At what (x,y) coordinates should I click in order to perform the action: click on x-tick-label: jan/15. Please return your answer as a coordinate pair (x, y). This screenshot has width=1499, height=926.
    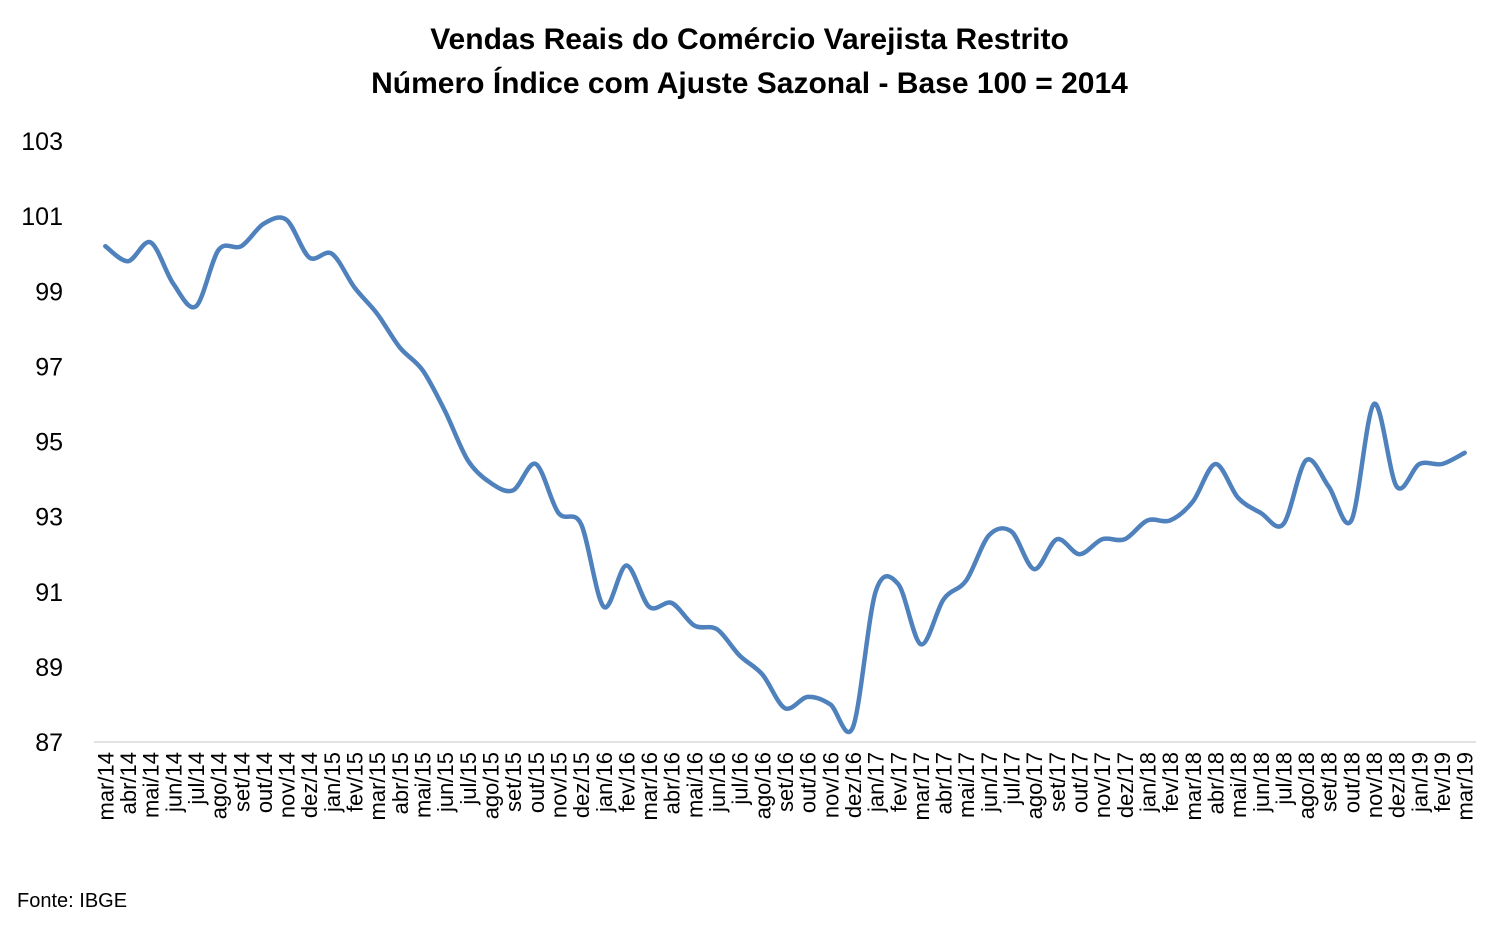
    Looking at the image, I should click on (332, 782).